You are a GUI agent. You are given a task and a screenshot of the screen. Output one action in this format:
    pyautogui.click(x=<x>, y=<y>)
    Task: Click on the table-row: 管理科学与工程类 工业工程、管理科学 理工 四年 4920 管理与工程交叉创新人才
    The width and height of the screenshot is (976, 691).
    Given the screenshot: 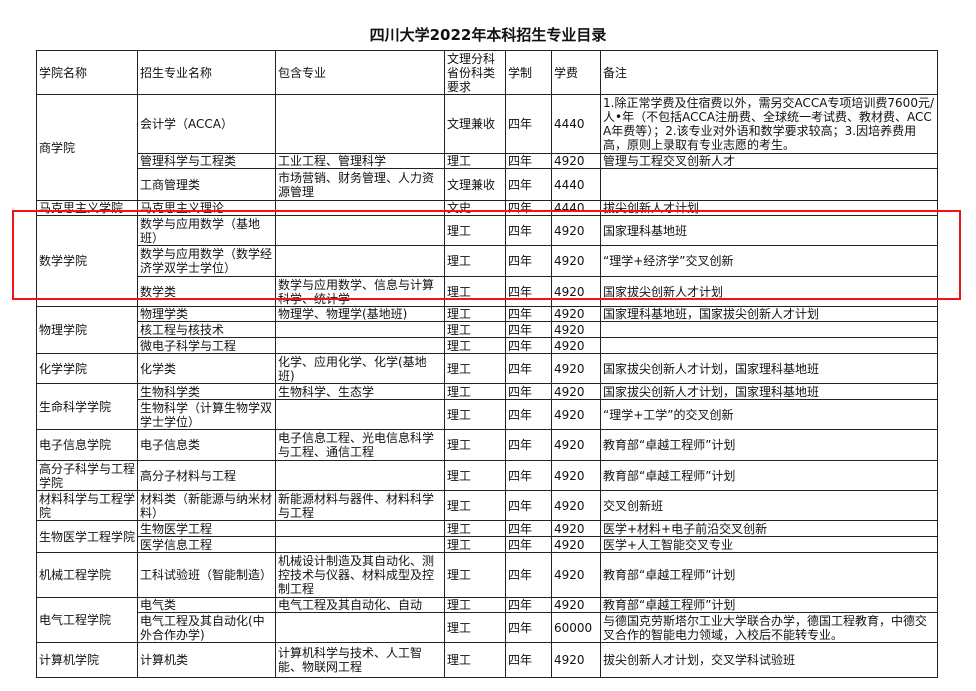 What is the action you would take?
    pyautogui.click(x=487, y=161)
    